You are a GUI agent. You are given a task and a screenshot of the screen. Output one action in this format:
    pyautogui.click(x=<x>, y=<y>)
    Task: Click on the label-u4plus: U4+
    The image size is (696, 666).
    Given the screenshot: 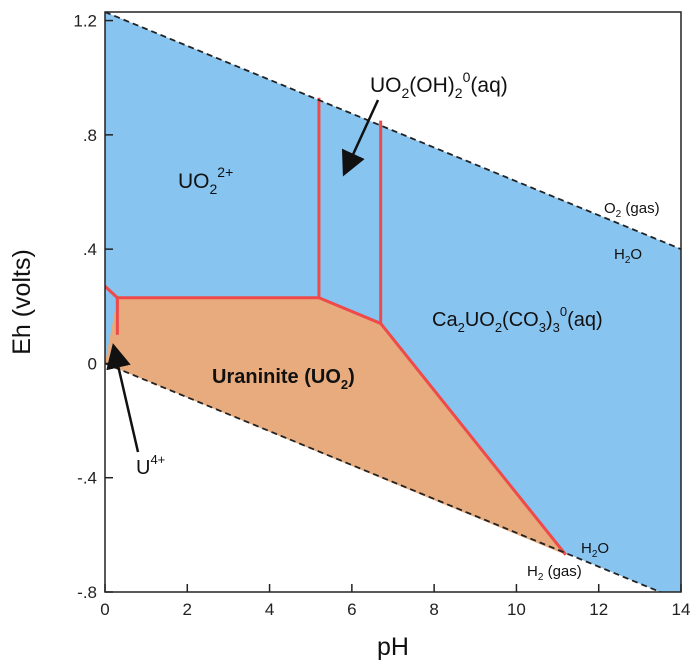 What is the action you would take?
    pyautogui.click(x=150, y=465)
    